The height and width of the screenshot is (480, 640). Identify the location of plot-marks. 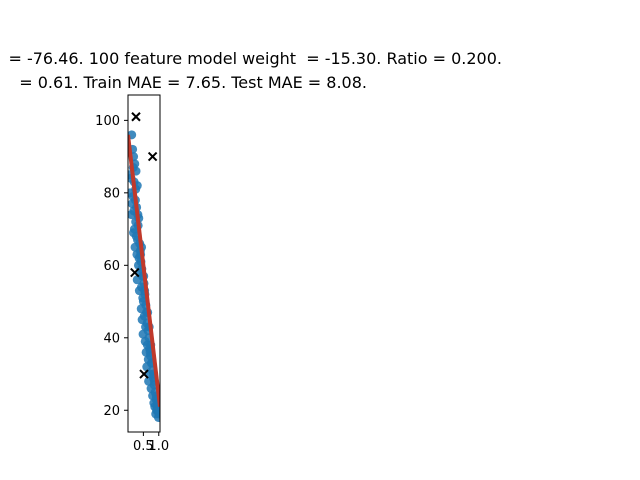
(144, 267).